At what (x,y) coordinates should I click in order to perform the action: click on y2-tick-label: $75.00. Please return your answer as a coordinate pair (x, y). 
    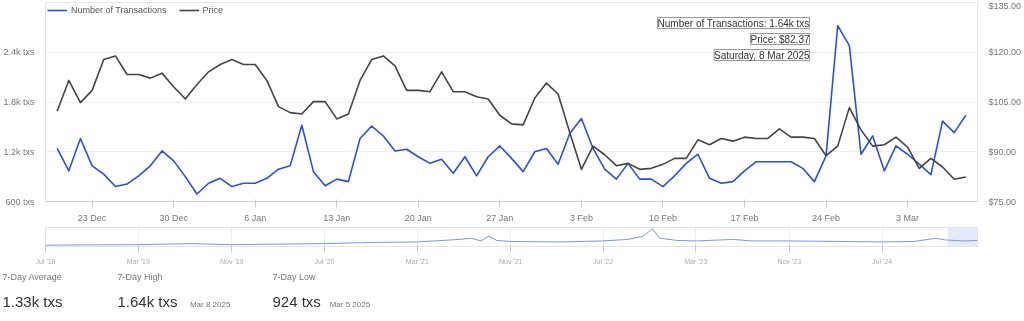
    Looking at the image, I should click on (1002, 201).